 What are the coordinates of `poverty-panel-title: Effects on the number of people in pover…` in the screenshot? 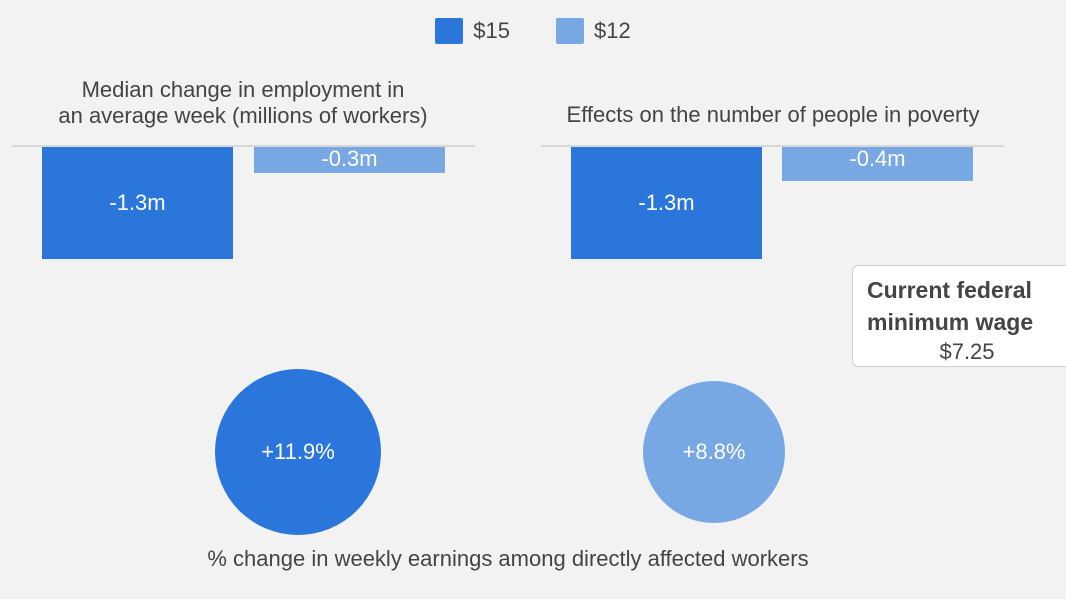 It's located at (773, 114).